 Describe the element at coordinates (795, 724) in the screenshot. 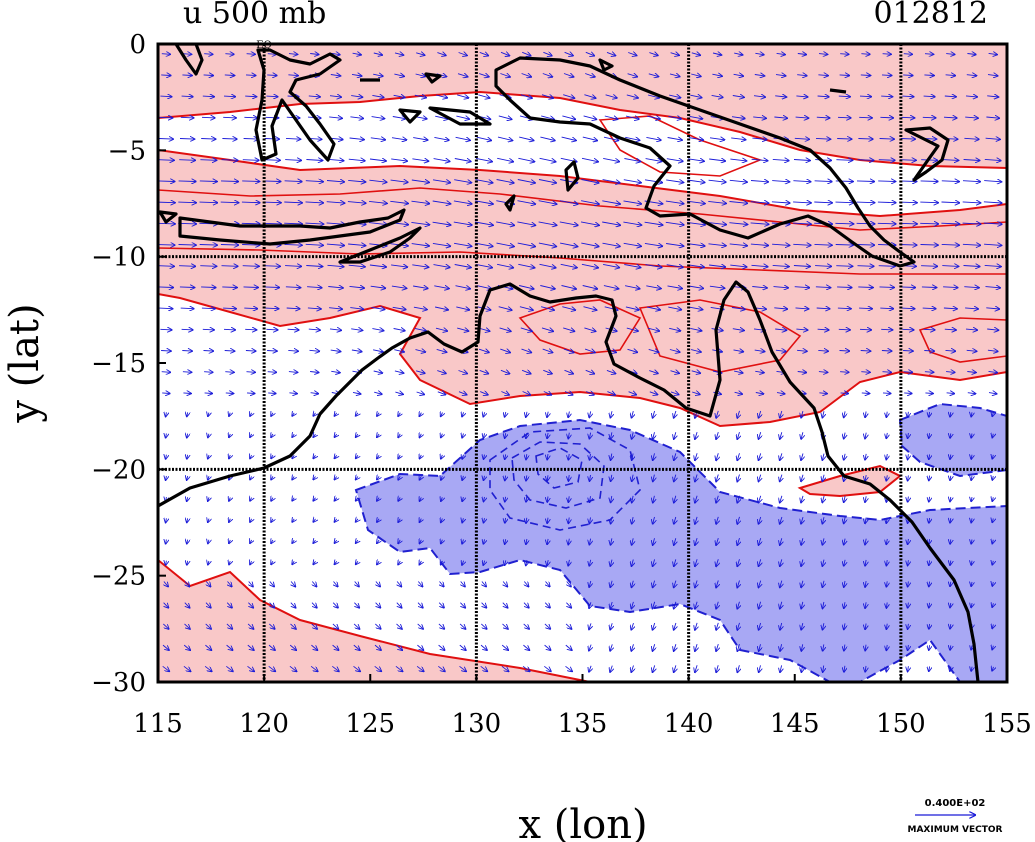

I see `x-tick-label: 145` at that location.